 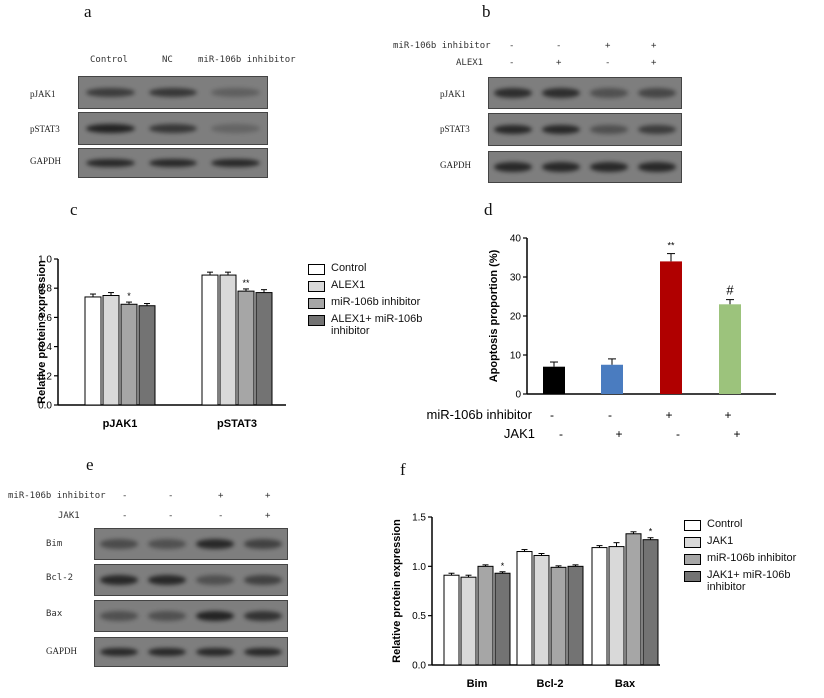 I want to click on y-tick-label: 0.5, so click(x=419, y=616).